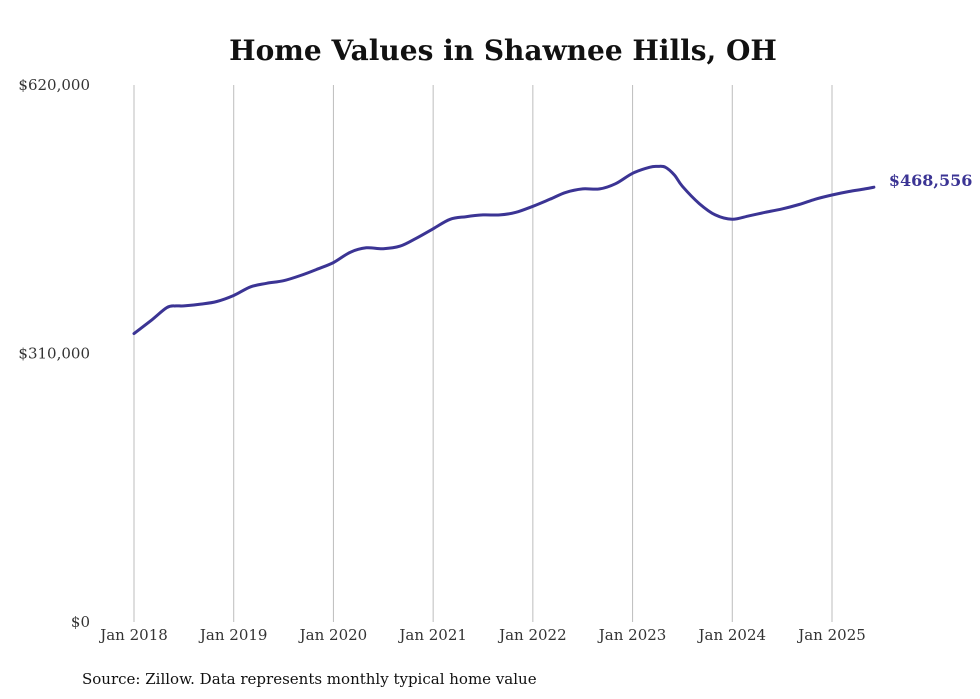 The width and height of the screenshot is (980, 699). What do you see at coordinates (503, 50) in the screenshot?
I see `chart-title: Home Values in Shawnee Hills, OH` at bounding box center [503, 50].